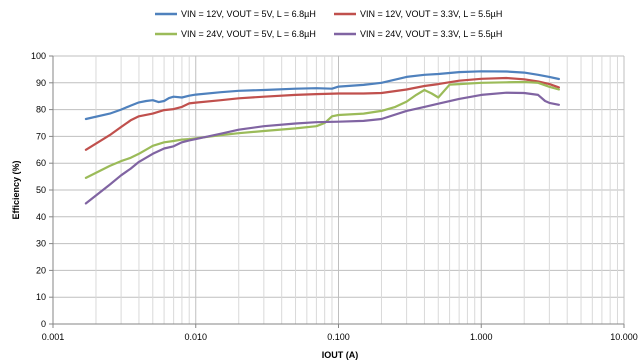 Image resolution: width=642 pixels, height=364 pixels. Describe the element at coordinates (41, 136) in the screenshot. I see `y-tick-label: 70` at that location.